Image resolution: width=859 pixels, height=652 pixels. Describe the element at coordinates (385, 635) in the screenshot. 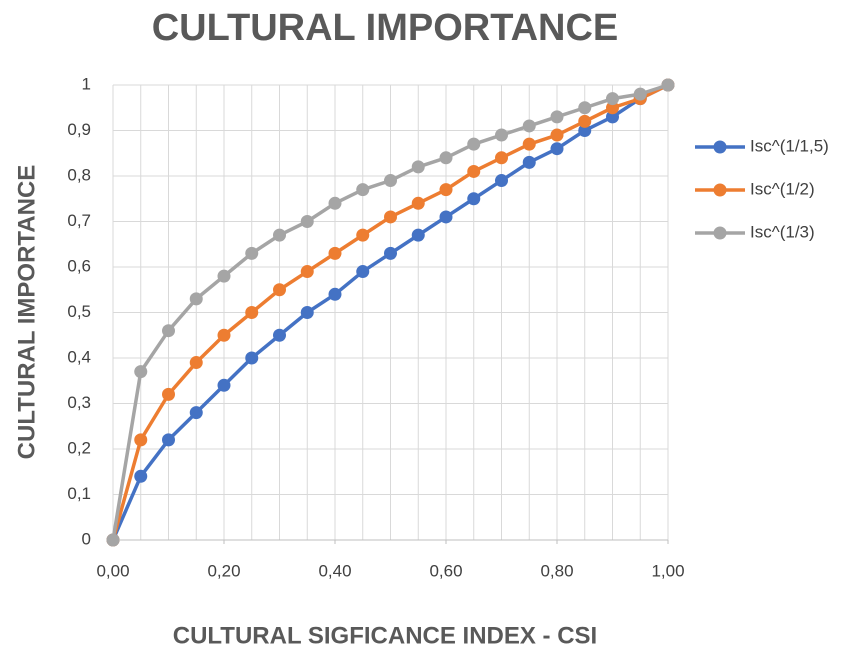

I see `x-axis-label: CULTURAL SIGFICANCE INDEX - CSI` at that location.